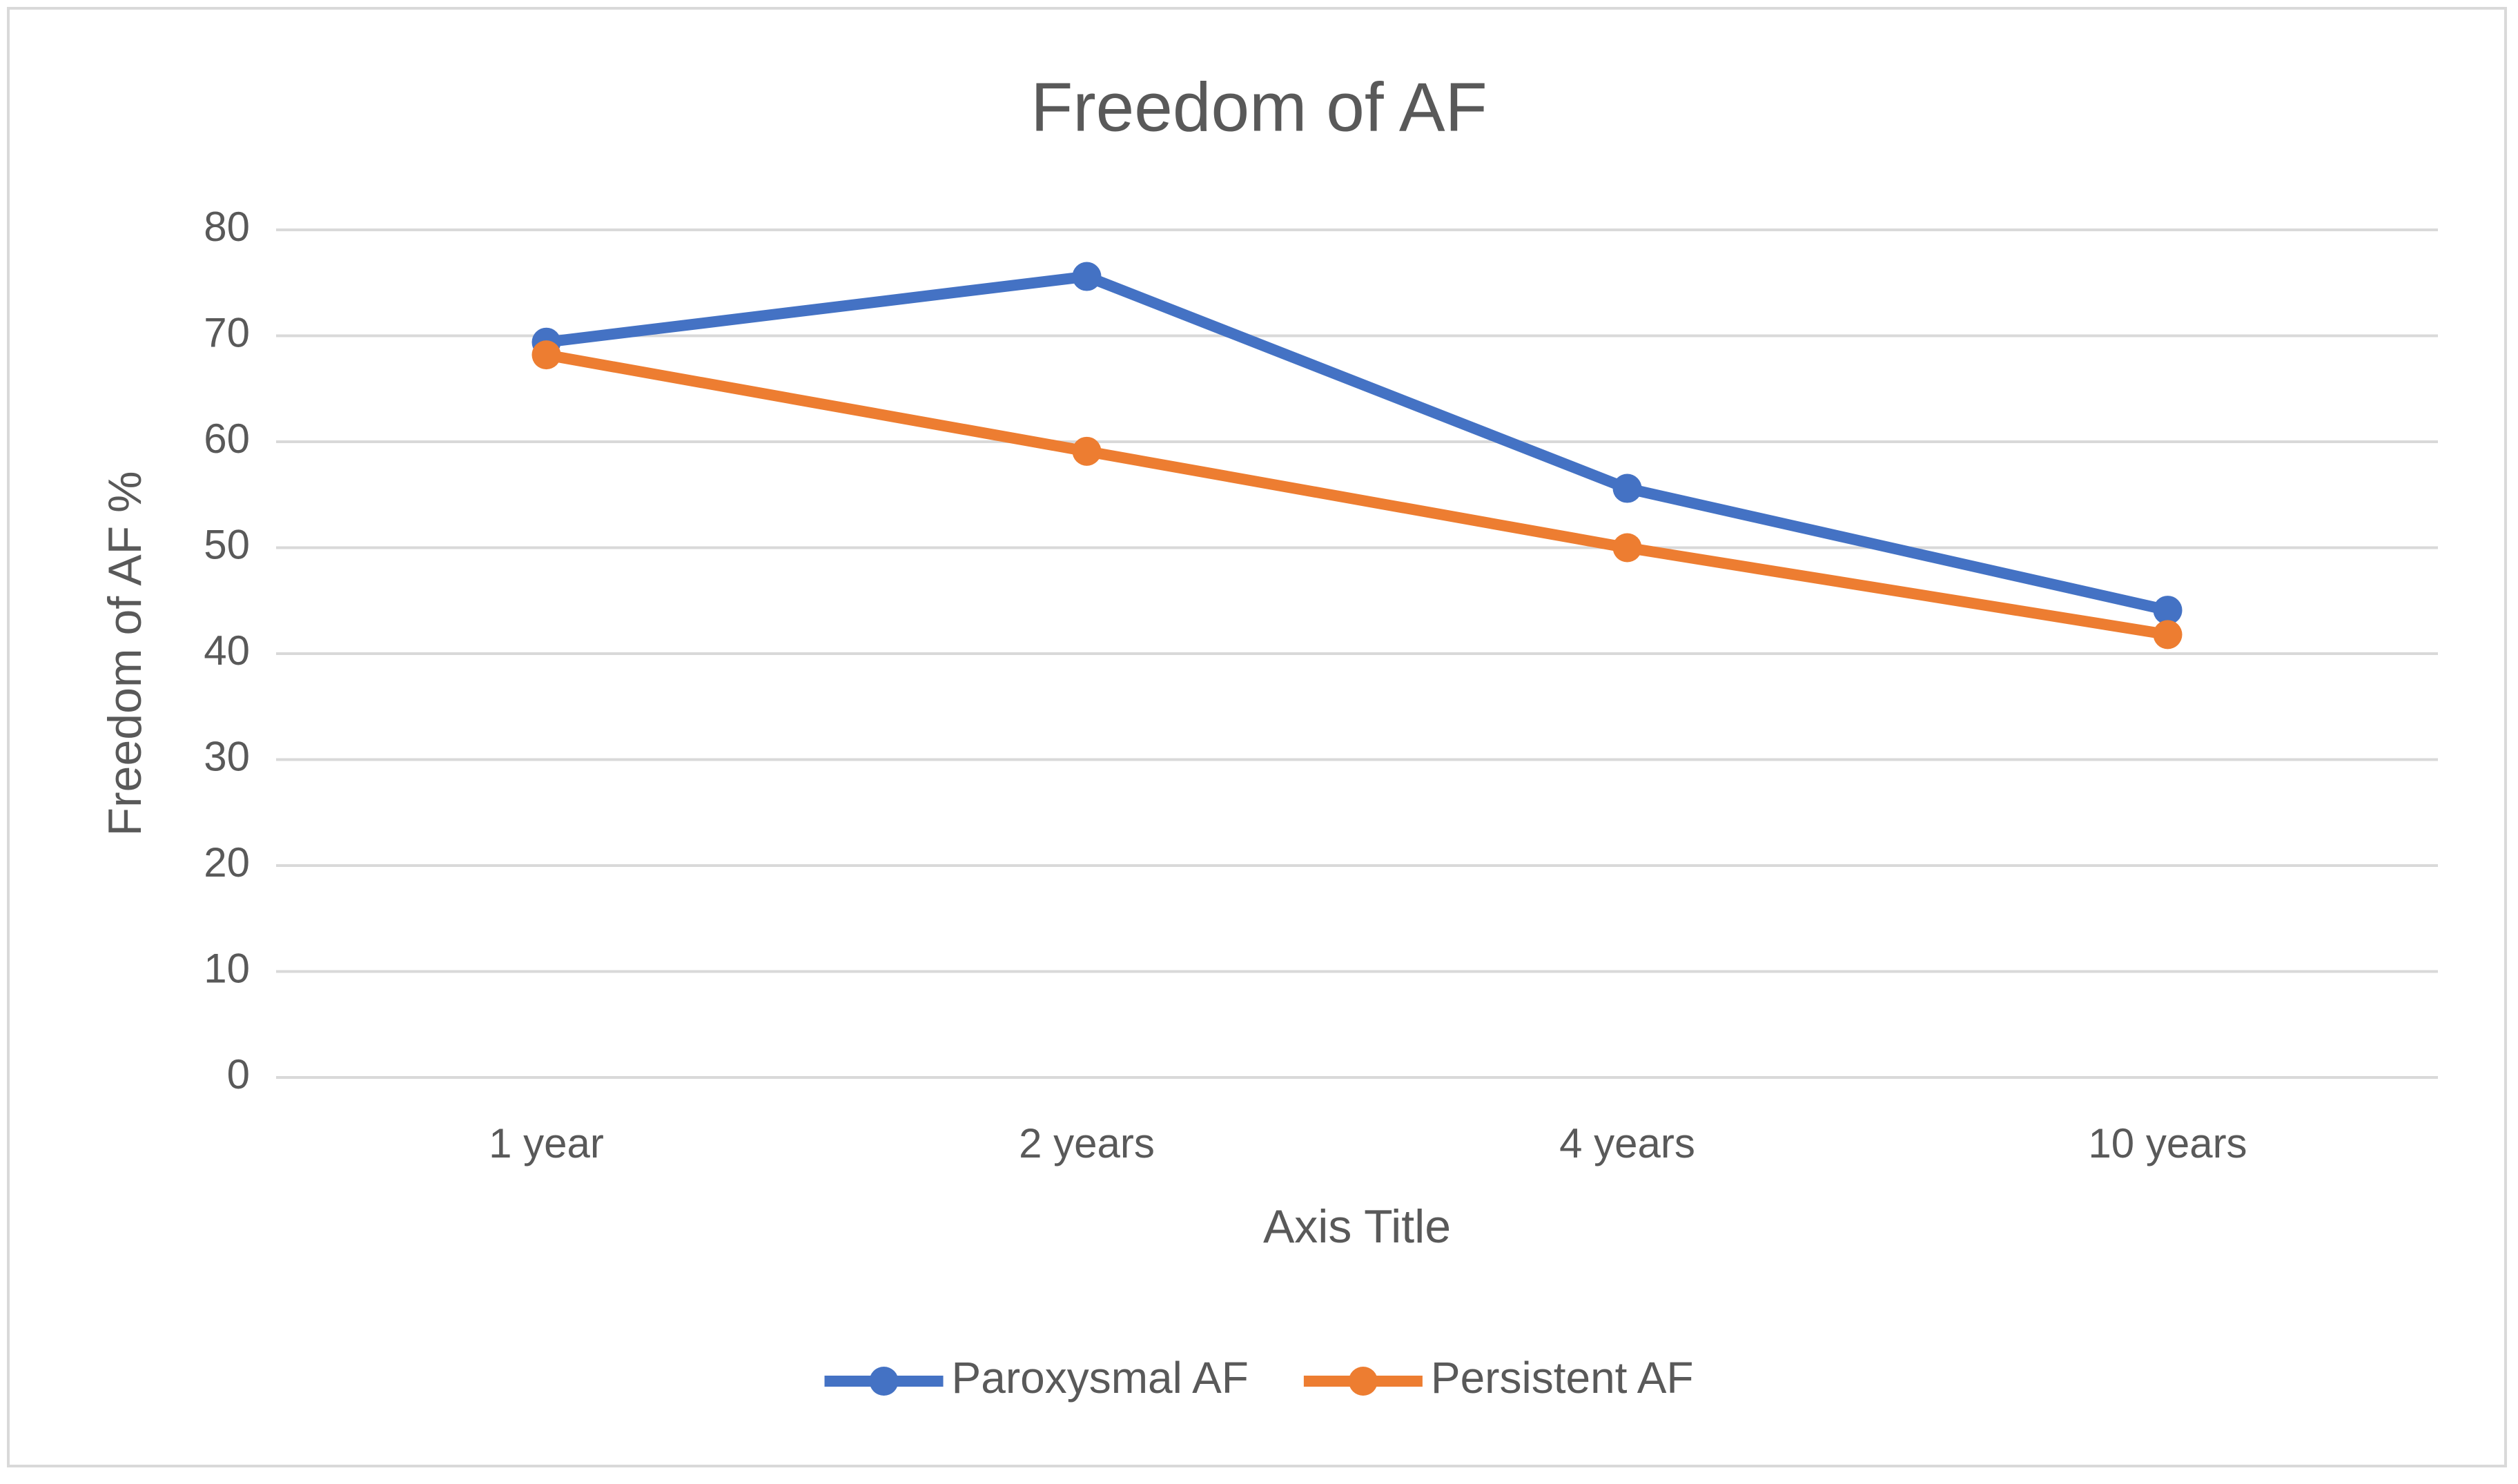 The width and height of the screenshot is (2518, 1484). Describe the element at coordinates (227, 651) in the screenshot. I see `y-tick-label: 40` at that location.